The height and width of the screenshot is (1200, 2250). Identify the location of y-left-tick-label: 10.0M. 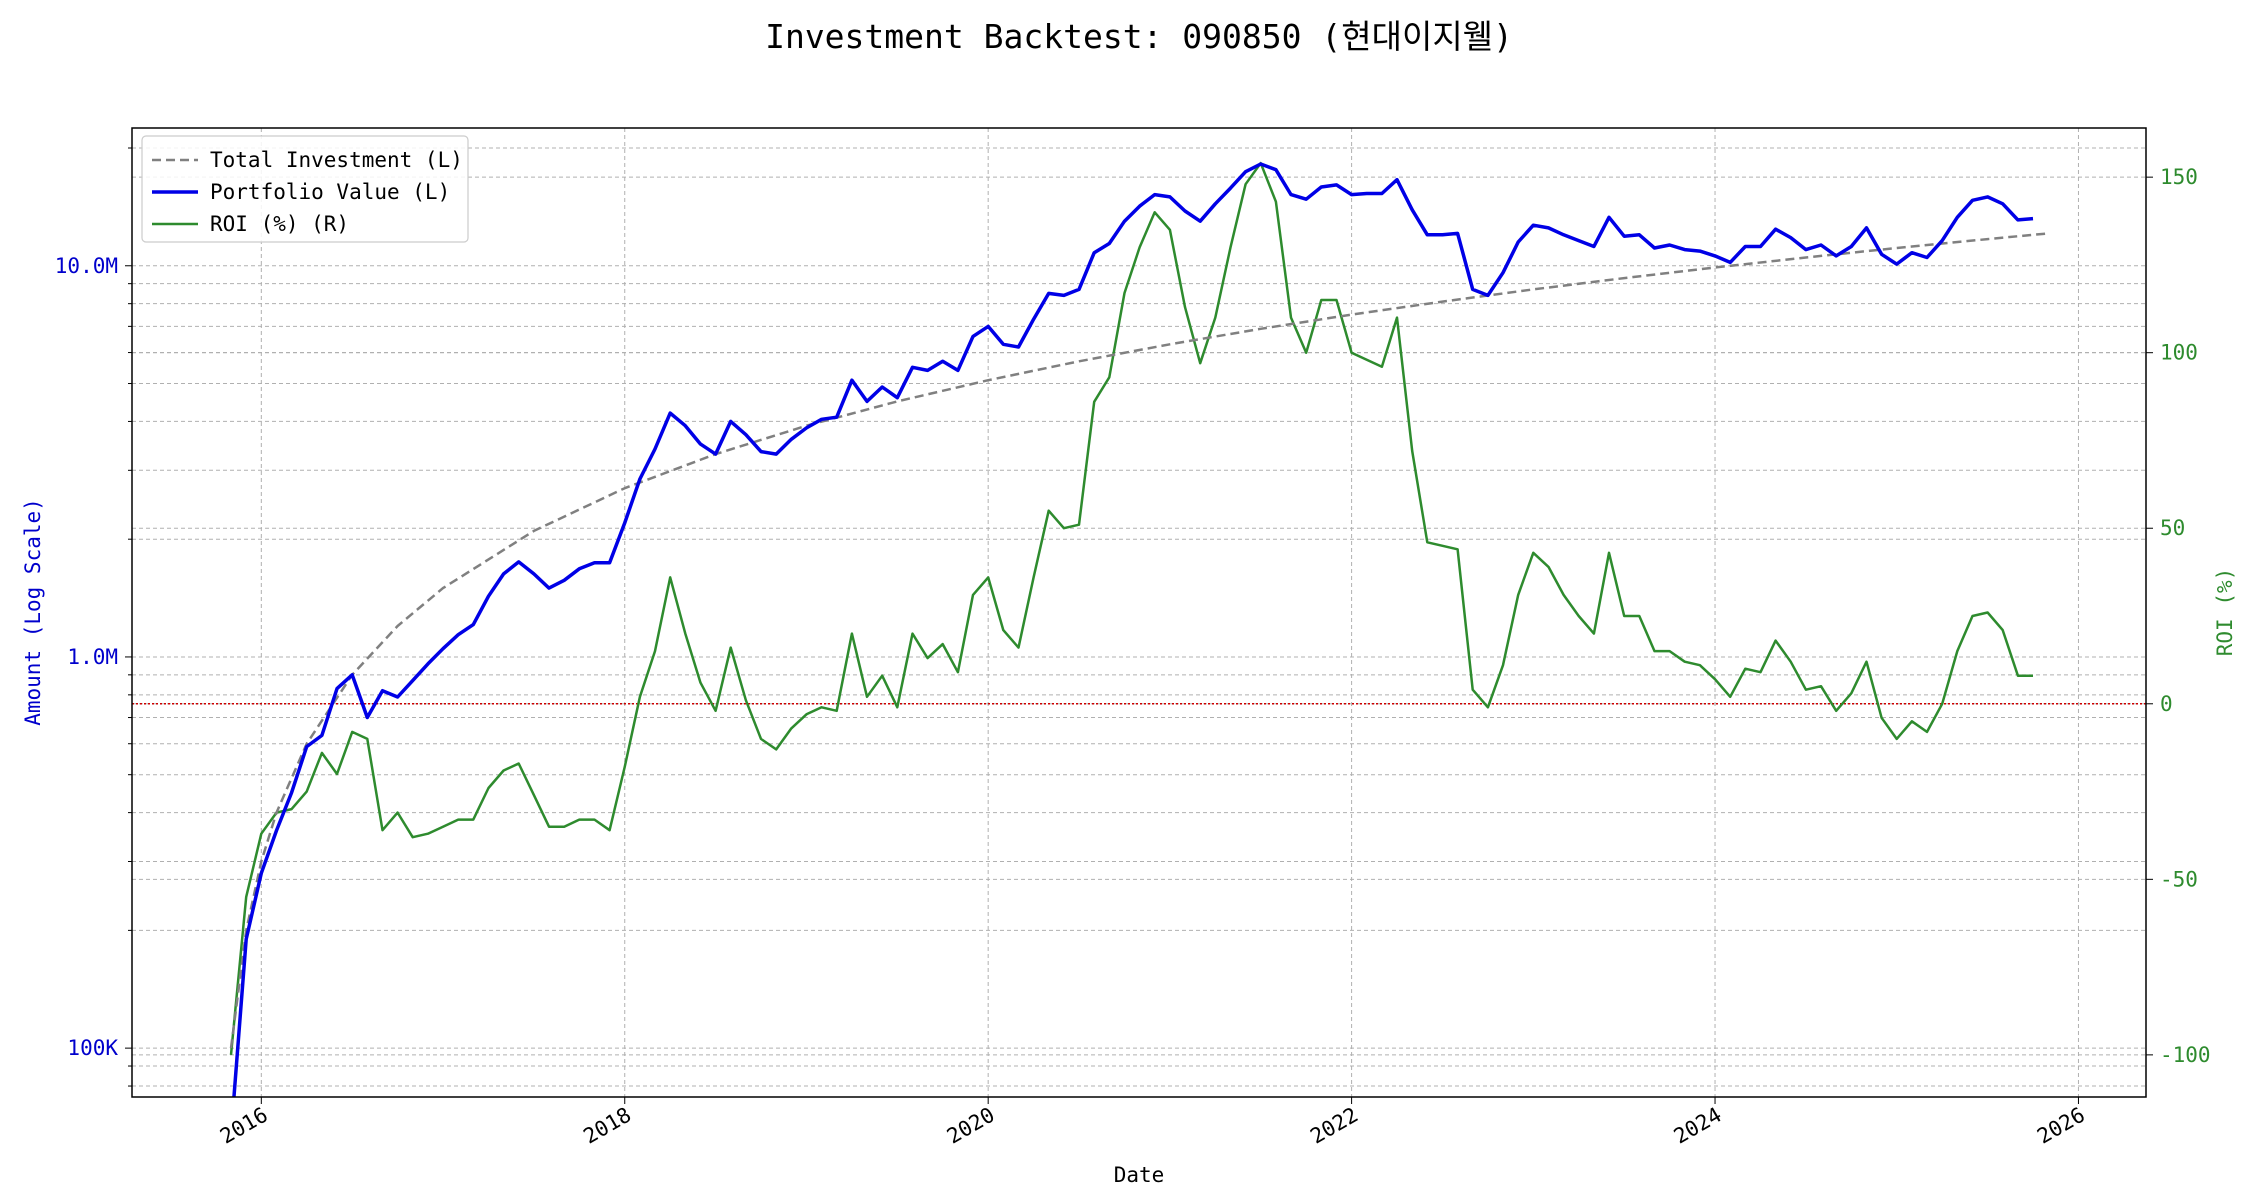
(86, 266).